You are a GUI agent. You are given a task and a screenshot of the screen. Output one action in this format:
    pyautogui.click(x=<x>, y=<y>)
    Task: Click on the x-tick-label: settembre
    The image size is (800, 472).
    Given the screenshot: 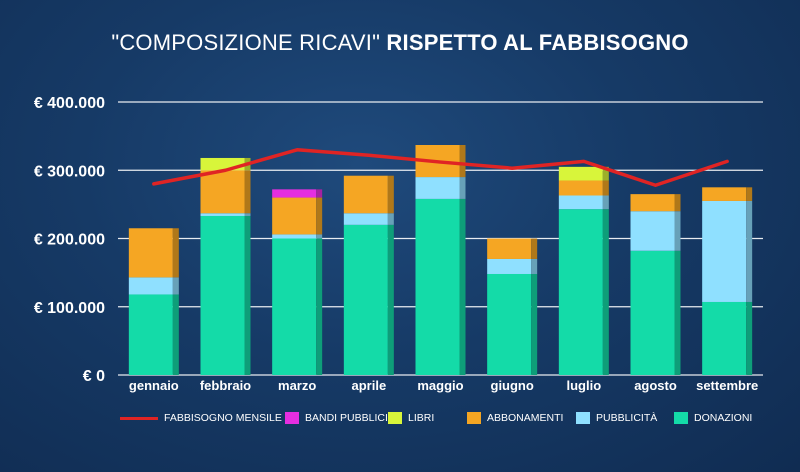 What is the action you would take?
    pyautogui.click(x=727, y=385)
    